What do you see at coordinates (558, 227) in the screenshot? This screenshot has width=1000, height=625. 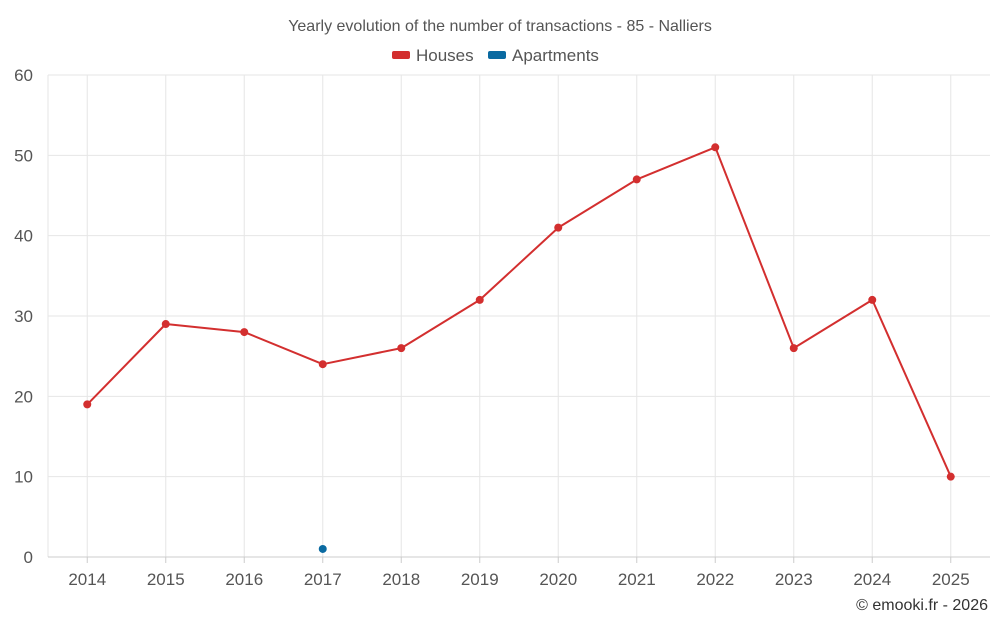 I see `data-point-houses-2020` at bounding box center [558, 227].